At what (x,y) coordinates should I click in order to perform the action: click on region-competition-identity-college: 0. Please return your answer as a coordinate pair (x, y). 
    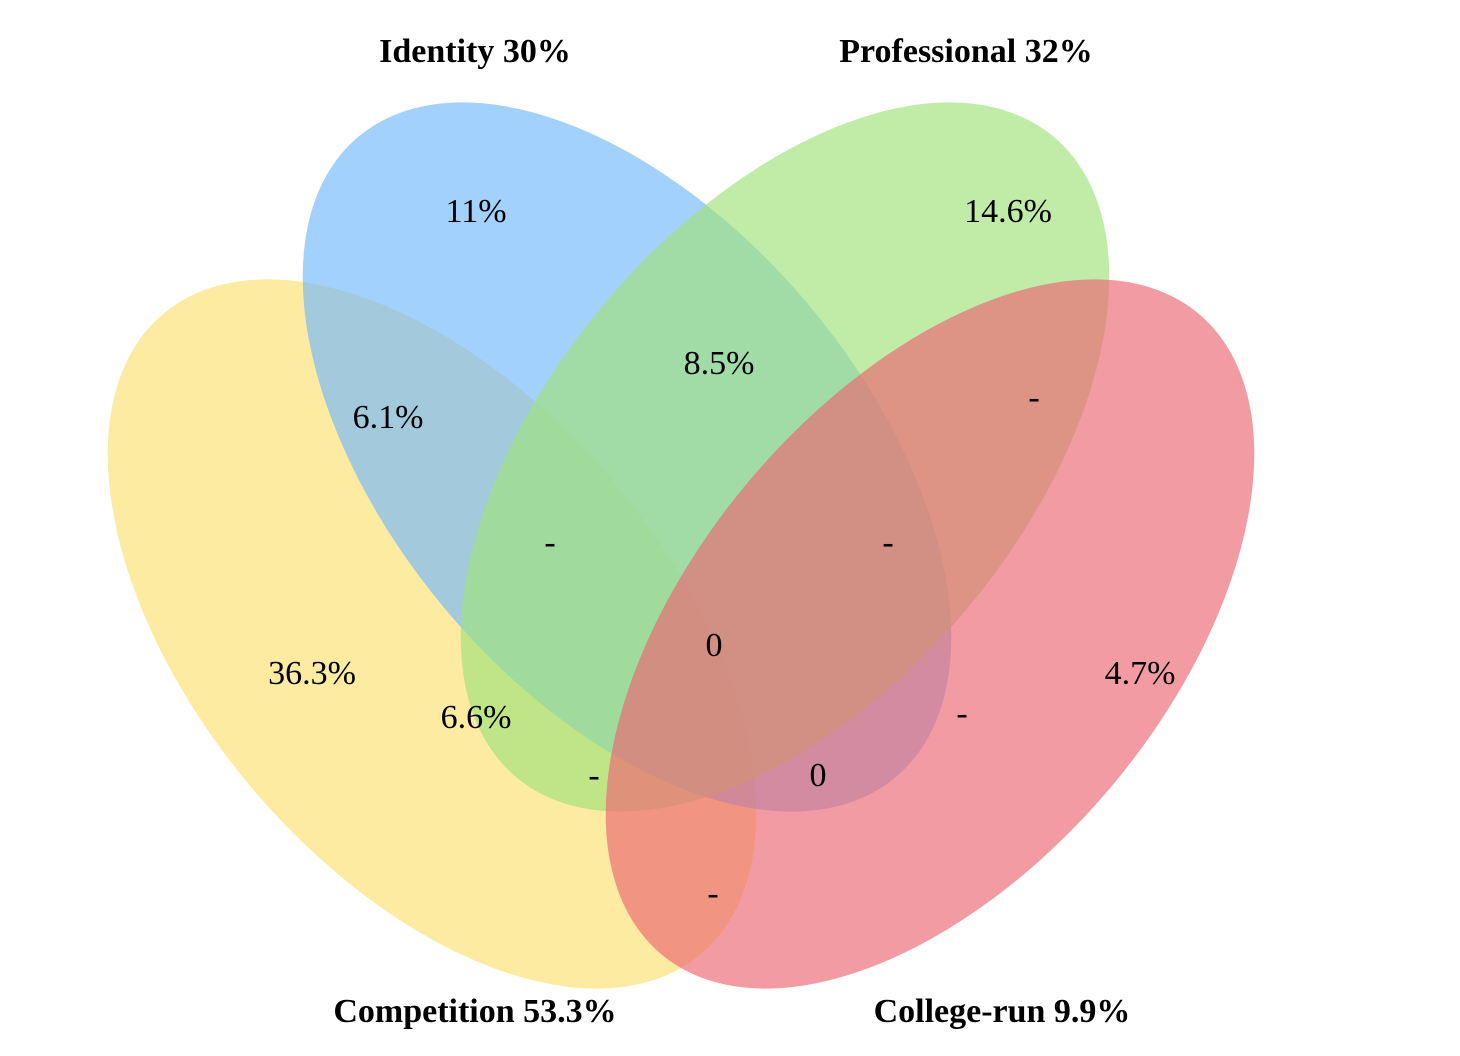
    Looking at the image, I should click on (818, 775).